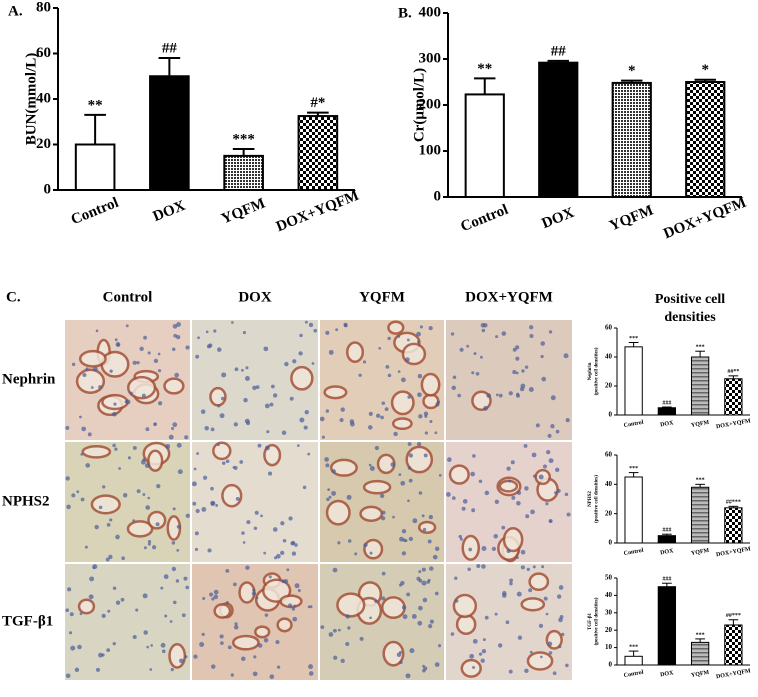  What do you see at coordinates (382, 297) in the screenshot?
I see `column-header: YQFM` at bounding box center [382, 297].